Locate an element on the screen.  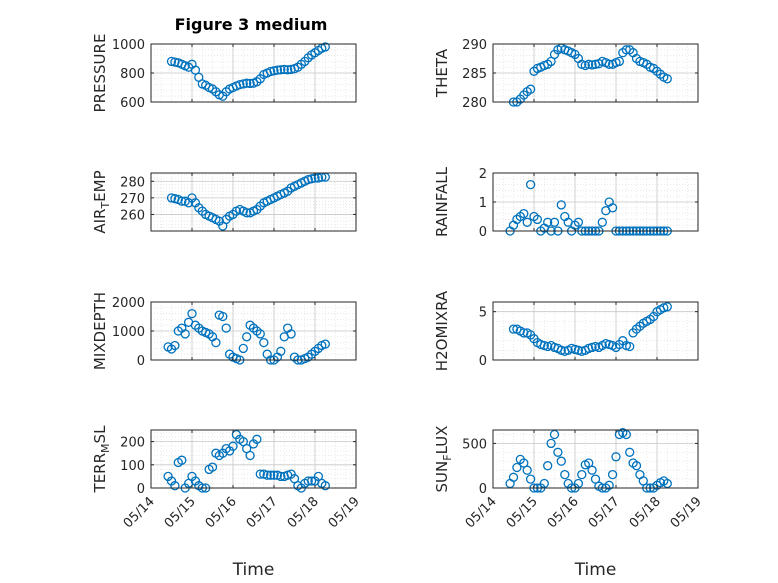
y-axis-label: RAINFALL is located at coordinates (442, 201).